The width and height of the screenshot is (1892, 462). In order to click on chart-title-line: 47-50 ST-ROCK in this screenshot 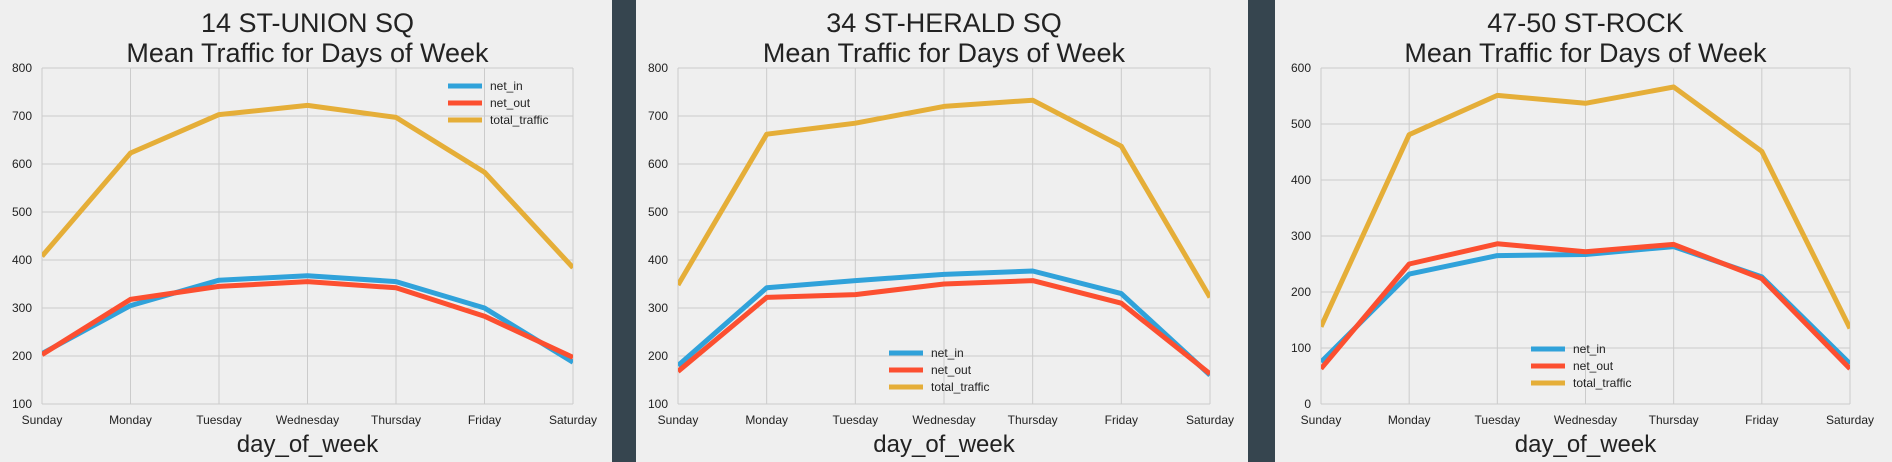, I will do `click(1585, 23)`.